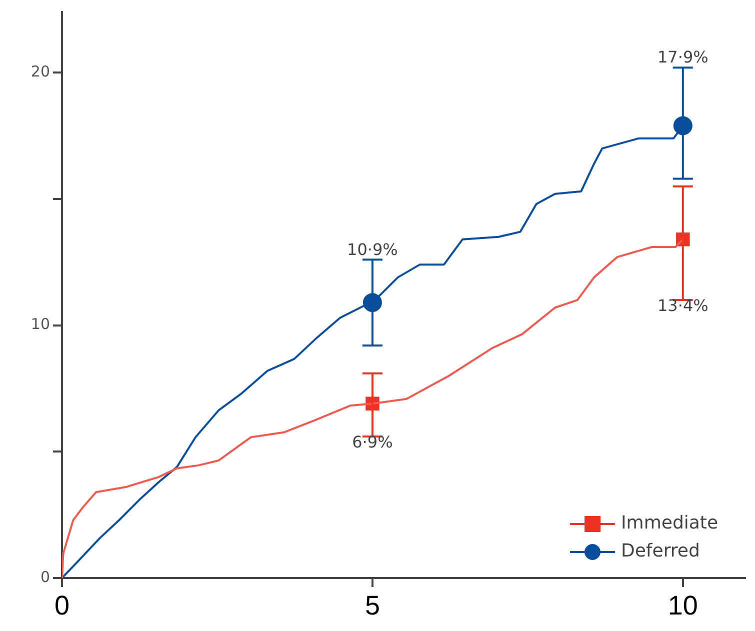 The image size is (755, 631). I want to click on legend-label: Immediate, so click(669, 523).